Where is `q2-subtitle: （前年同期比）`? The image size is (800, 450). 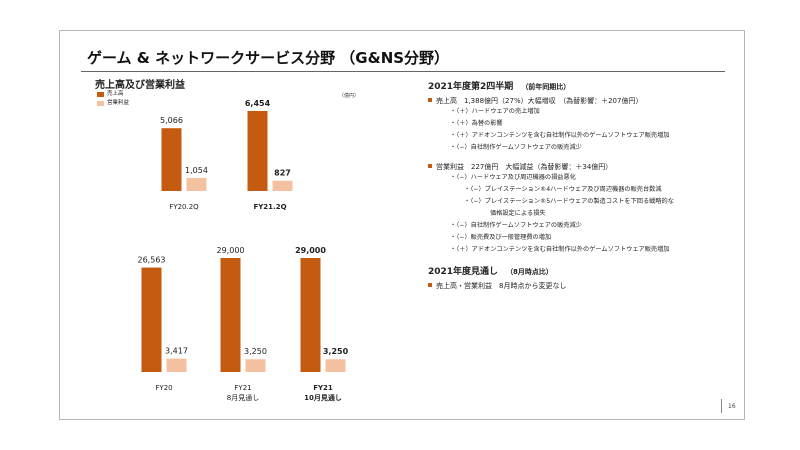 q2-subtitle: （前年同期比） is located at coordinates (546, 87).